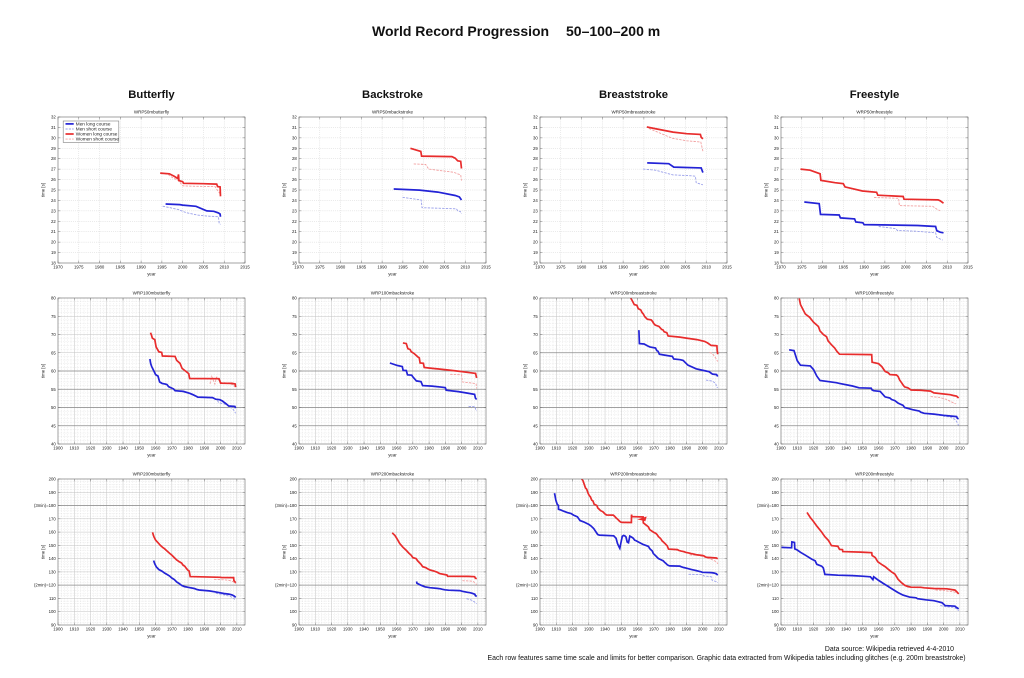 The image size is (1024, 678). Describe the element at coordinates (633, 95) in the screenshot. I see `svg-text: Breaststroke` at that location.